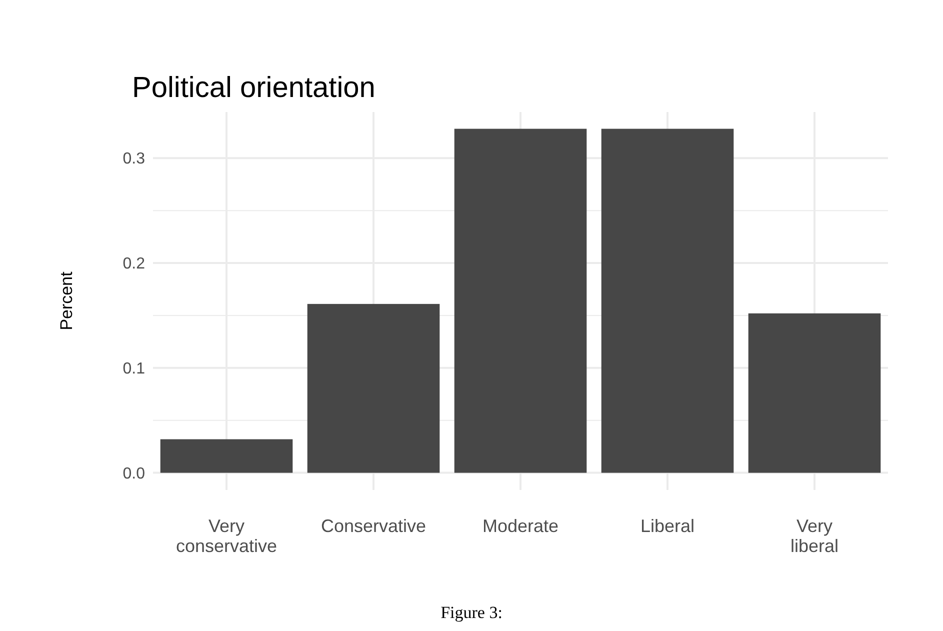 The image size is (943, 631). Describe the element at coordinates (814, 536) in the screenshot. I see `x-tick-label: Very liberal` at that location.